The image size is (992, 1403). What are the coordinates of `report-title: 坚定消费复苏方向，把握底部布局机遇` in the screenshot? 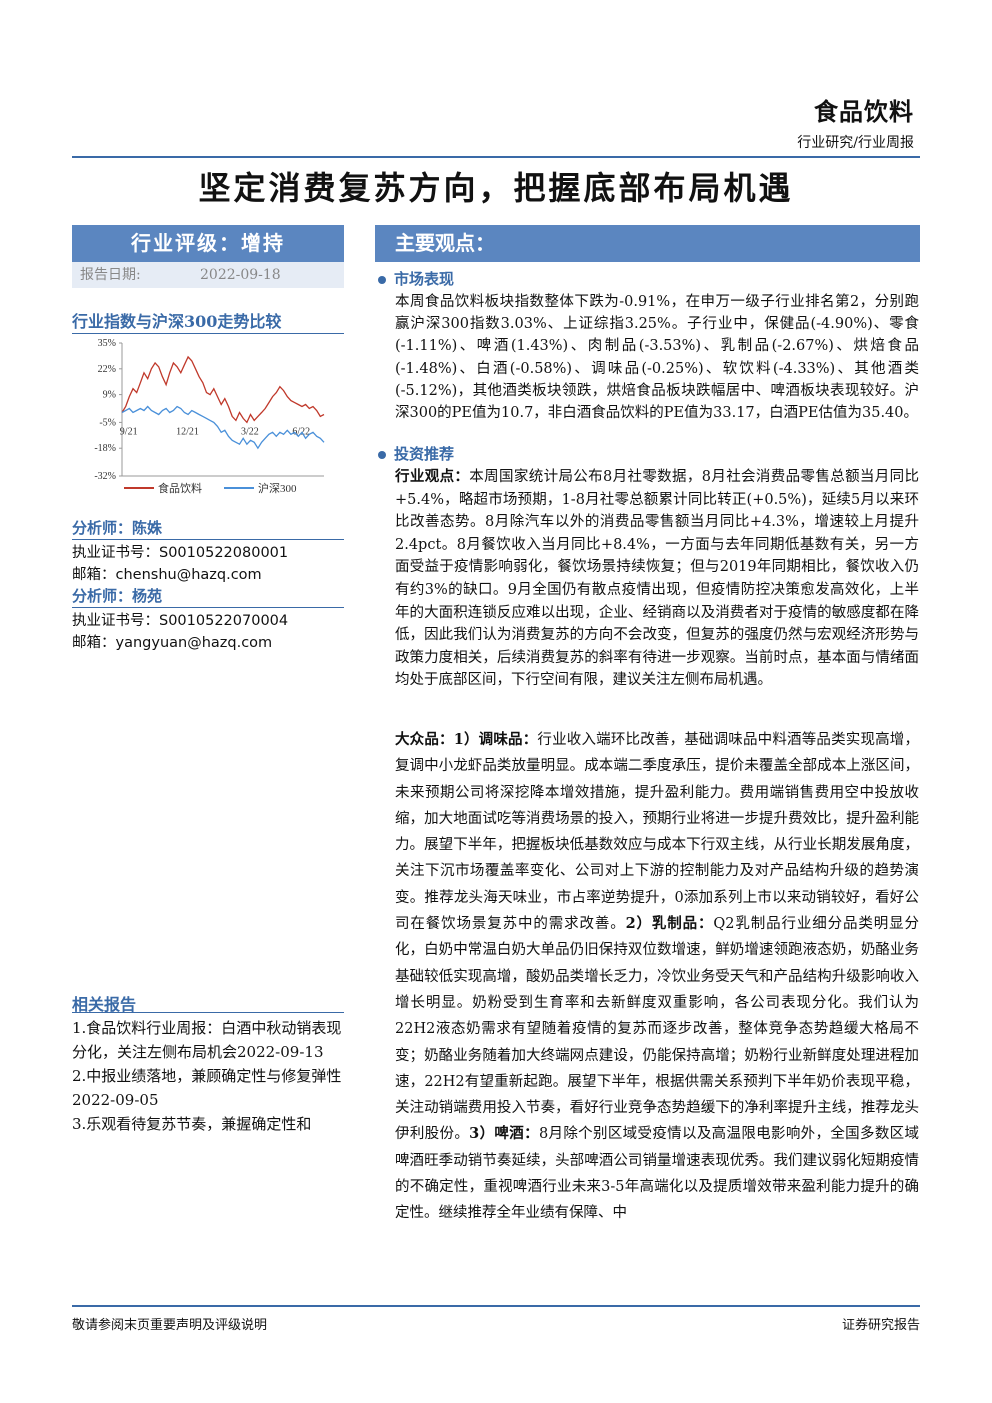 It's located at (496, 188).